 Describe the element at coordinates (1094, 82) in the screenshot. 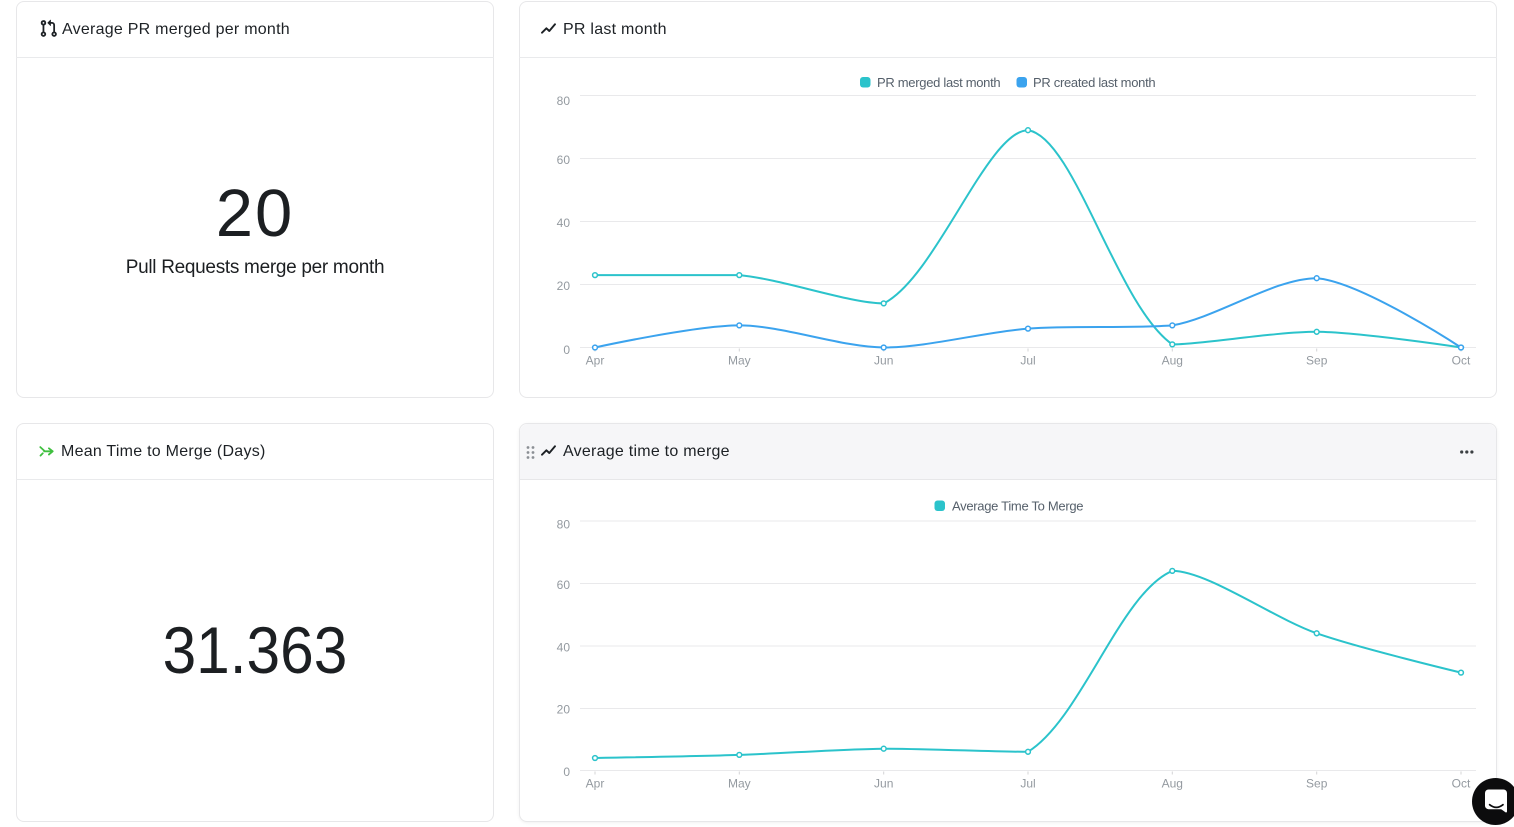

I see `svg-text: PR created last month` at that location.